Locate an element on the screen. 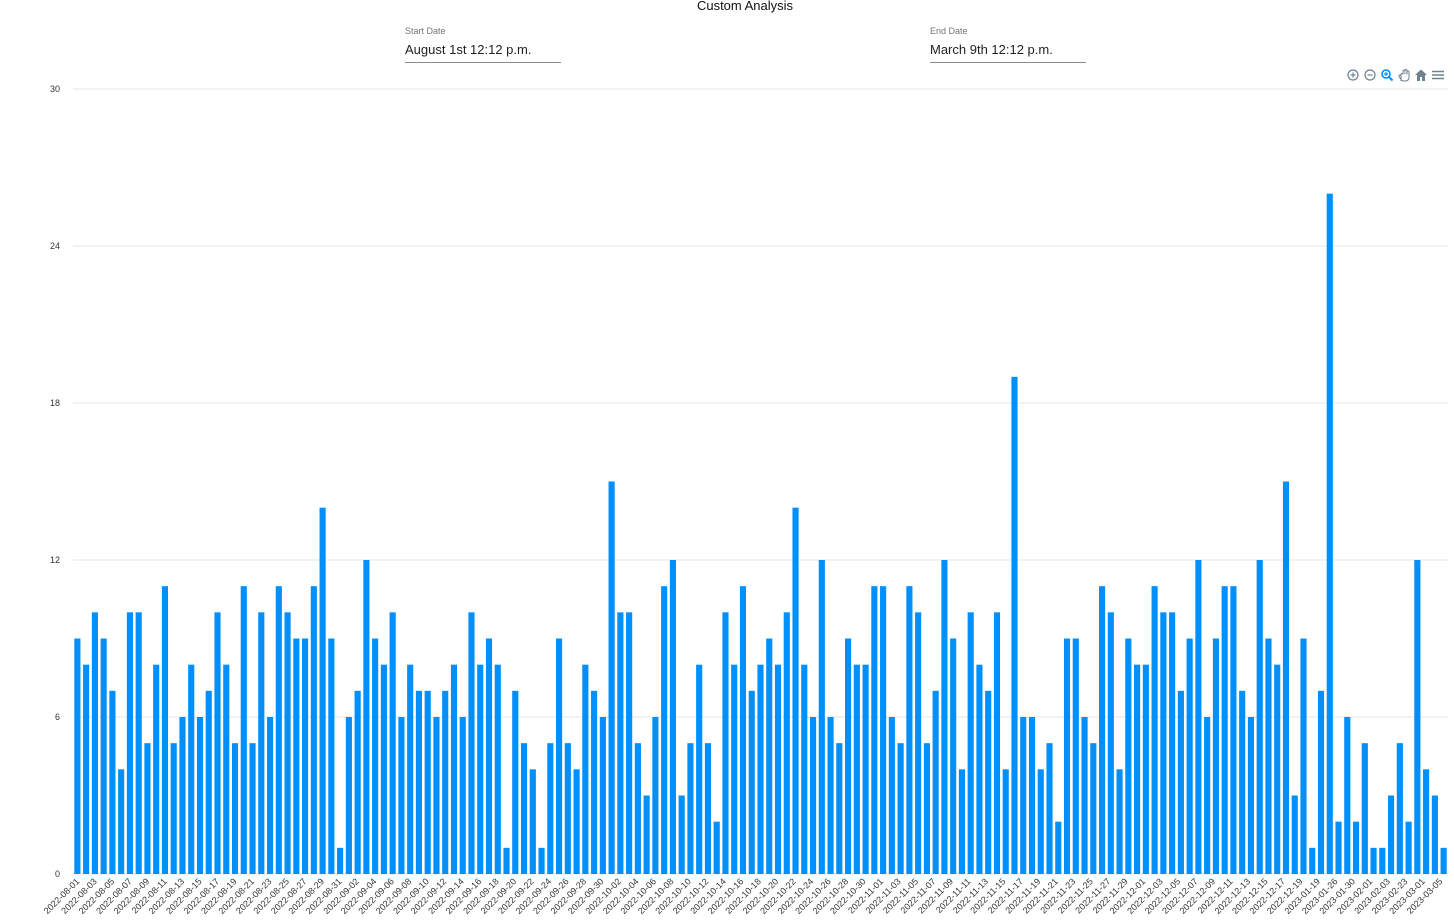 This screenshot has width=1454, height=920. menu-icon is located at coordinates (1438, 75).